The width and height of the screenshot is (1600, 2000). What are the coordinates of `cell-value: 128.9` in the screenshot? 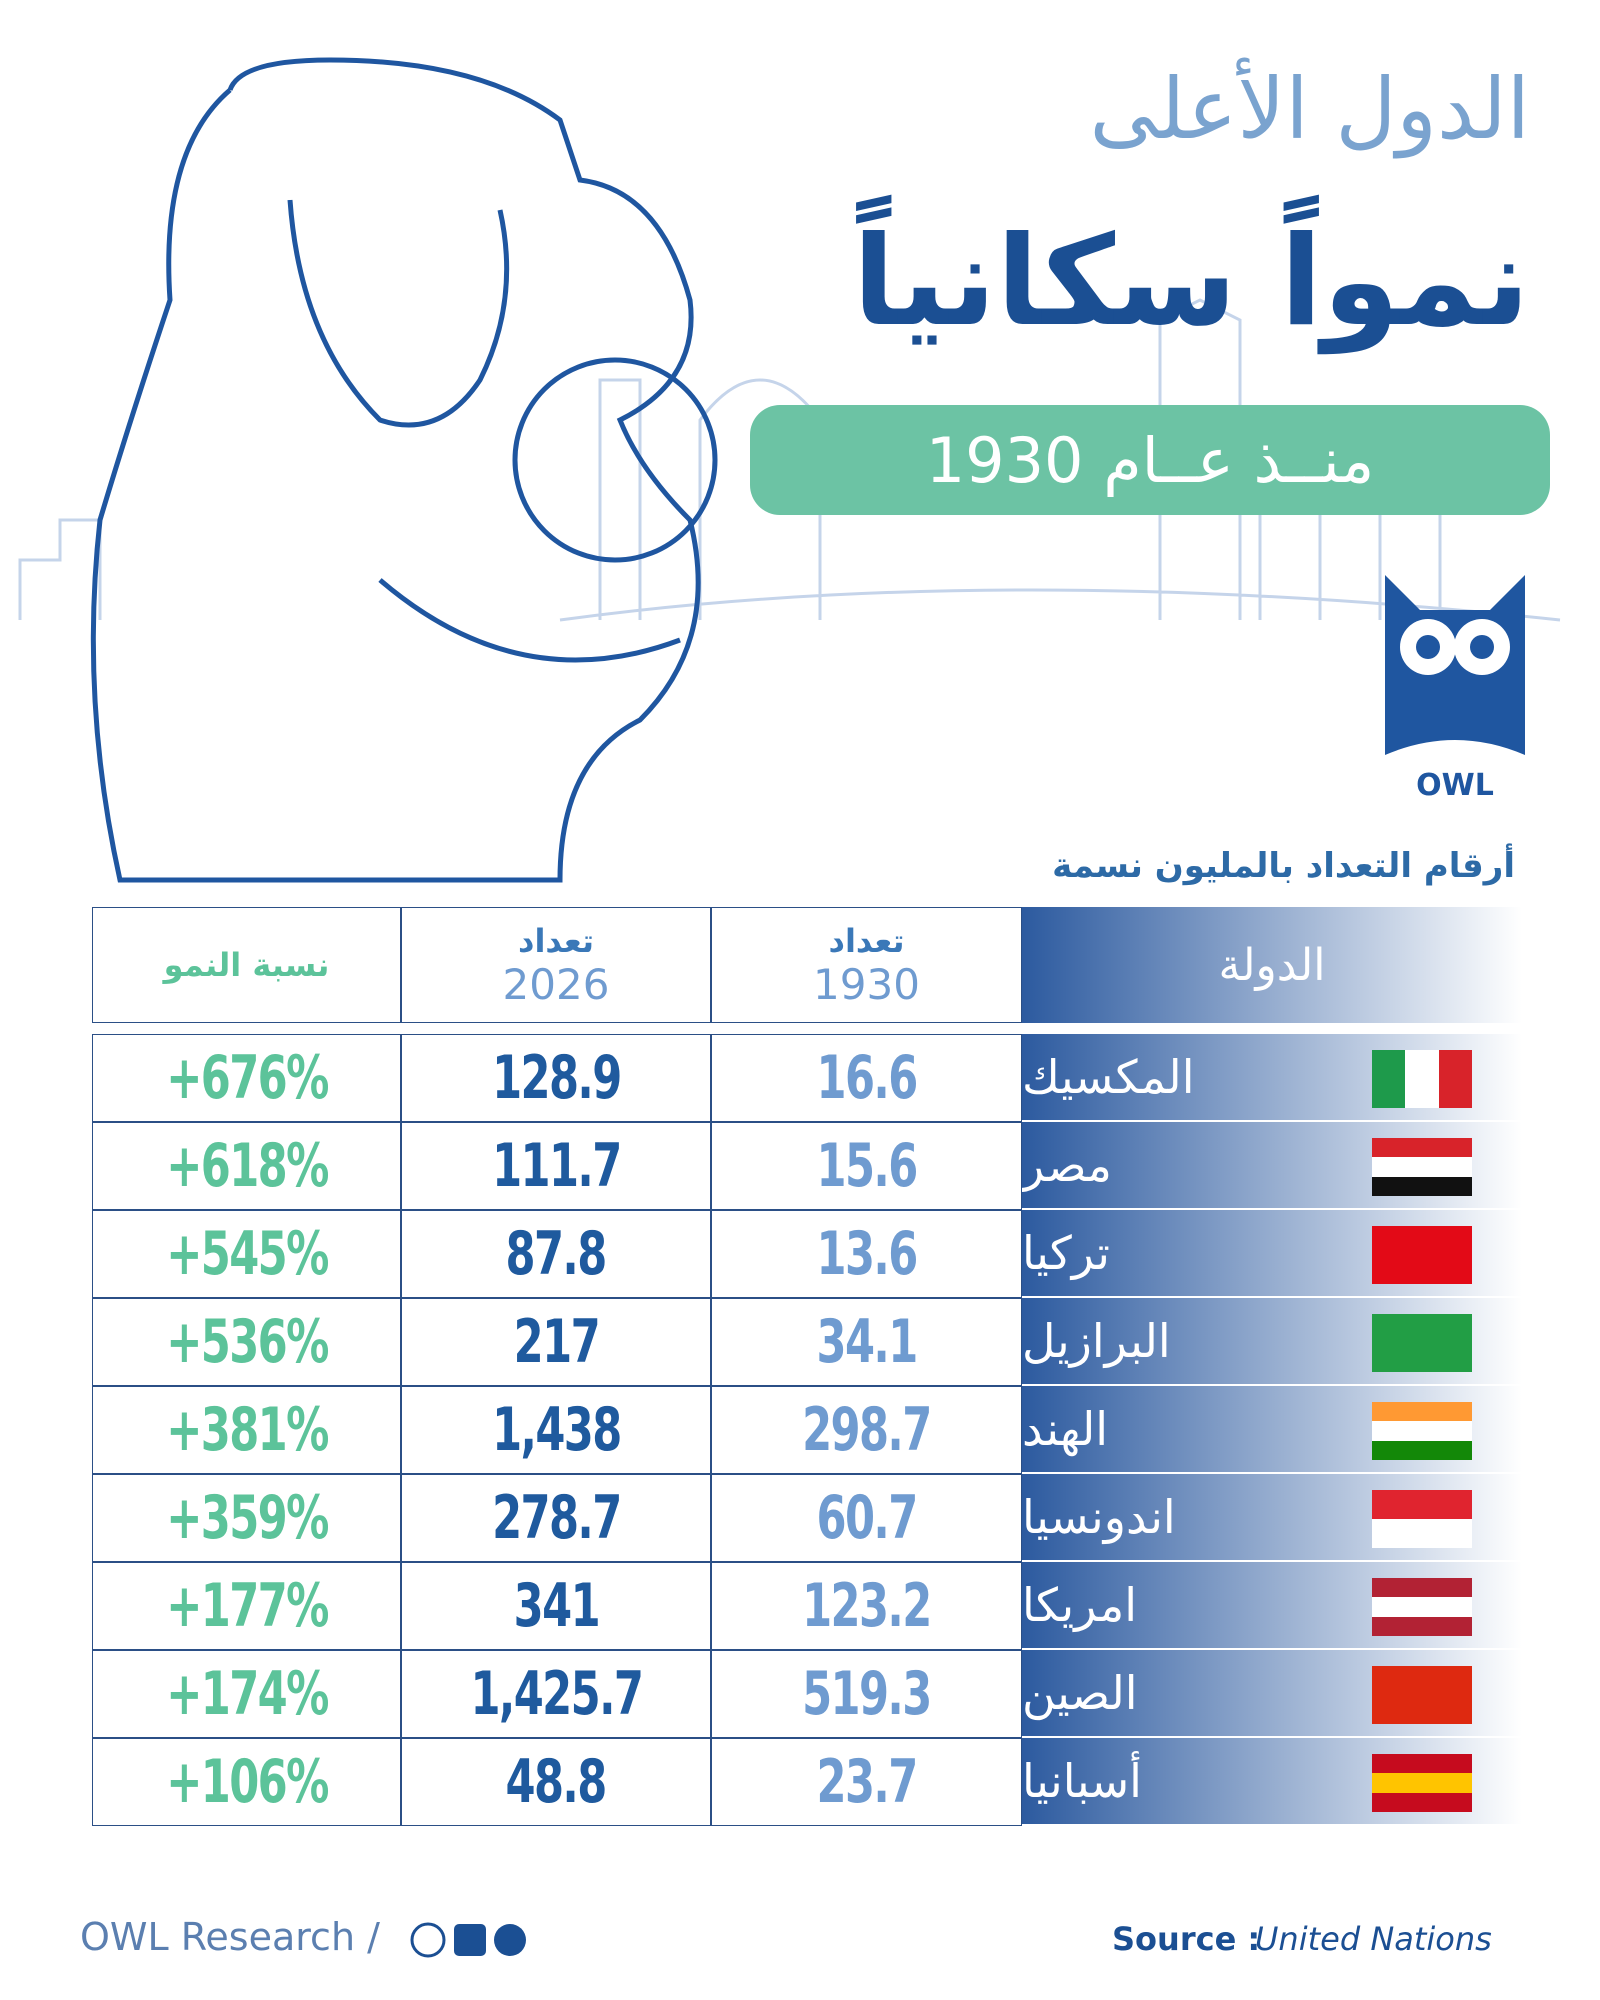 It's located at (556, 1078).